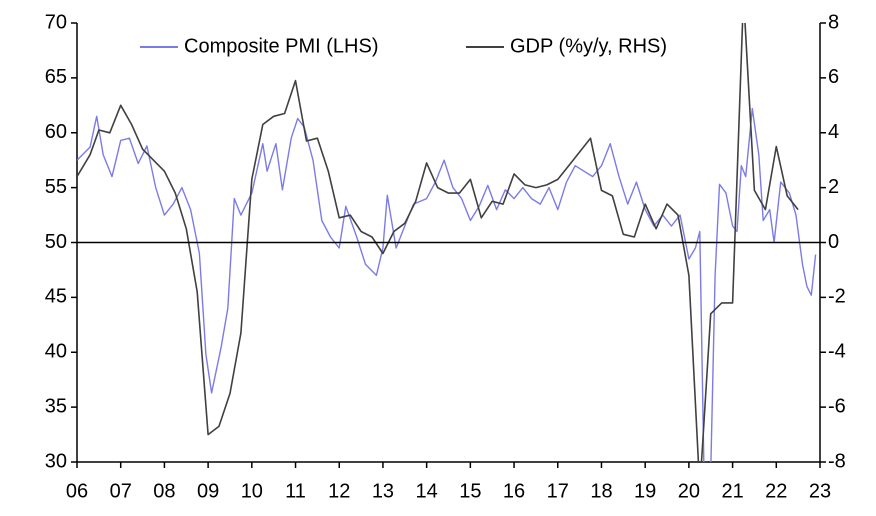 This screenshot has height=516, width=876. What do you see at coordinates (689, 491) in the screenshot?
I see `x-tick-label: 20` at bounding box center [689, 491].